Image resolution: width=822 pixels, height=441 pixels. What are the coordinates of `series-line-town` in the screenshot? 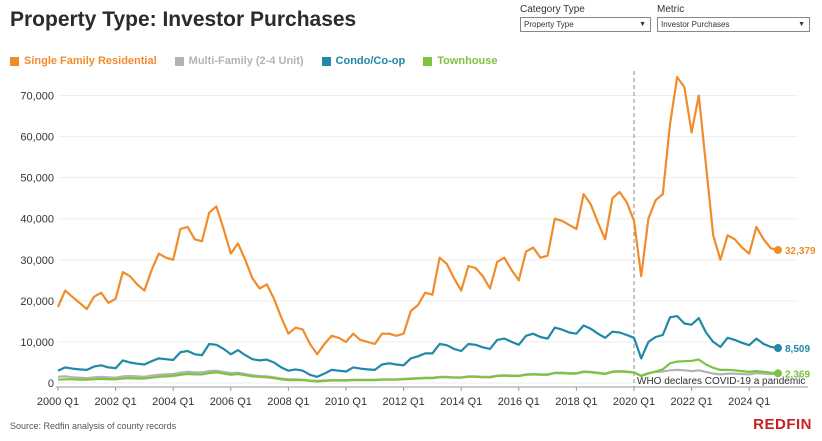 It's located at (418, 370).